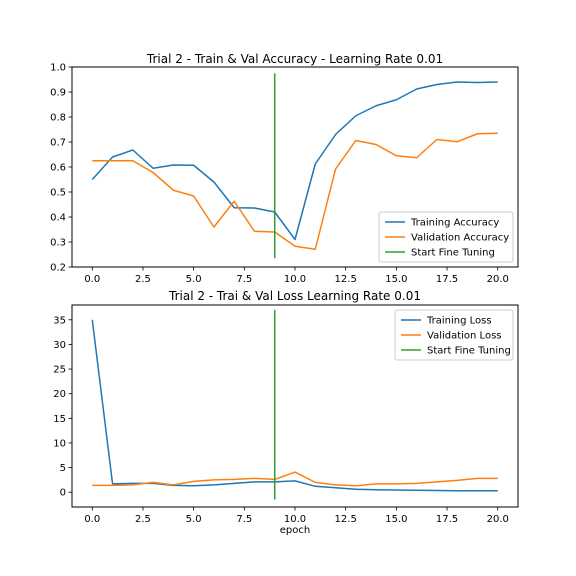  What do you see at coordinates (59, 419) in the screenshot?
I see `loss-y-tick-label: 15` at bounding box center [59, 419].